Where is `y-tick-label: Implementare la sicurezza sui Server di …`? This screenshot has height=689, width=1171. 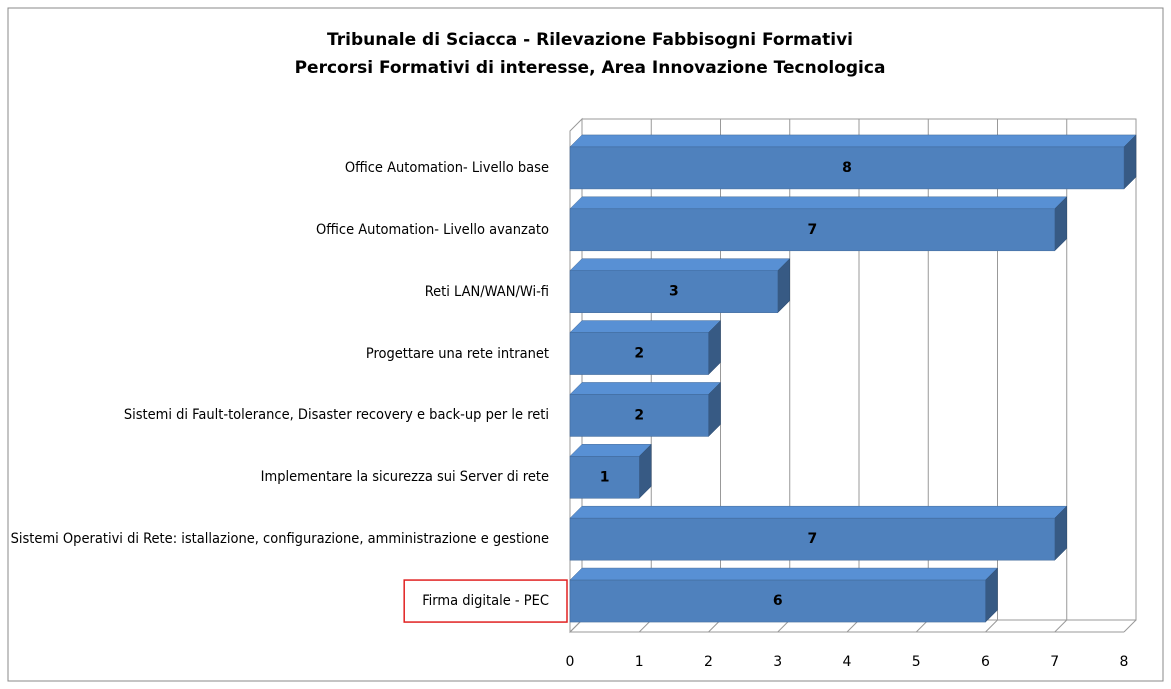 y-tick-label: Implementare la sicurezza sui Server di … is located at coordinates (276, 477).